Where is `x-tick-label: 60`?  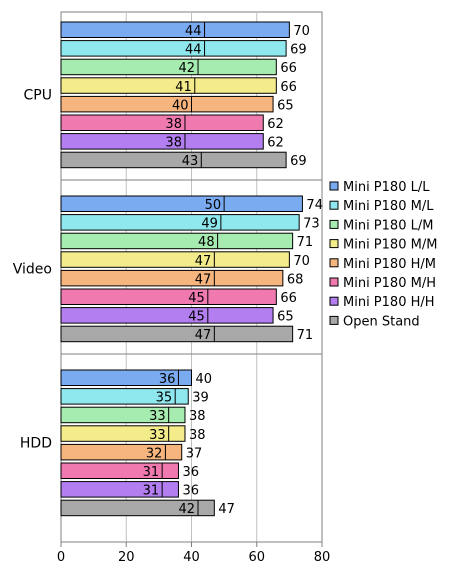 x-tick-label: 60 is located at coordinates (256, 557).